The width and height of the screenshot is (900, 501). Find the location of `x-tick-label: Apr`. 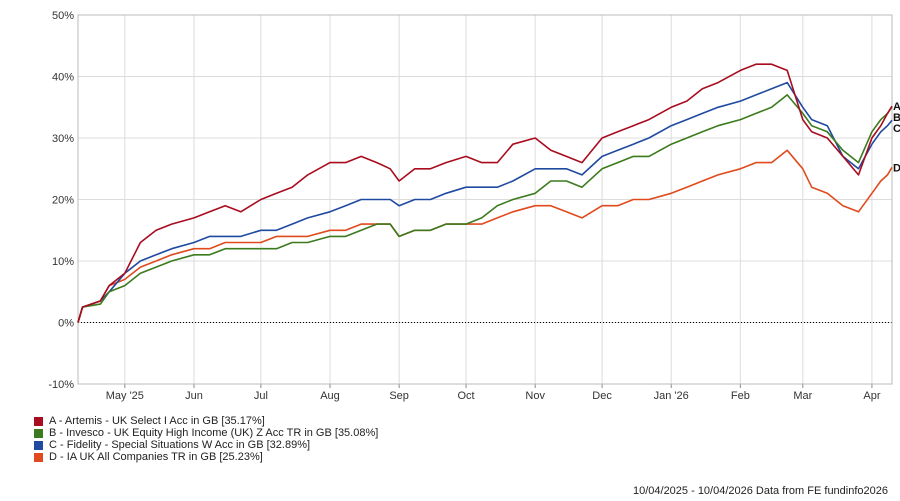

x-tick-label: Apr is located at coordinates (871, 396).